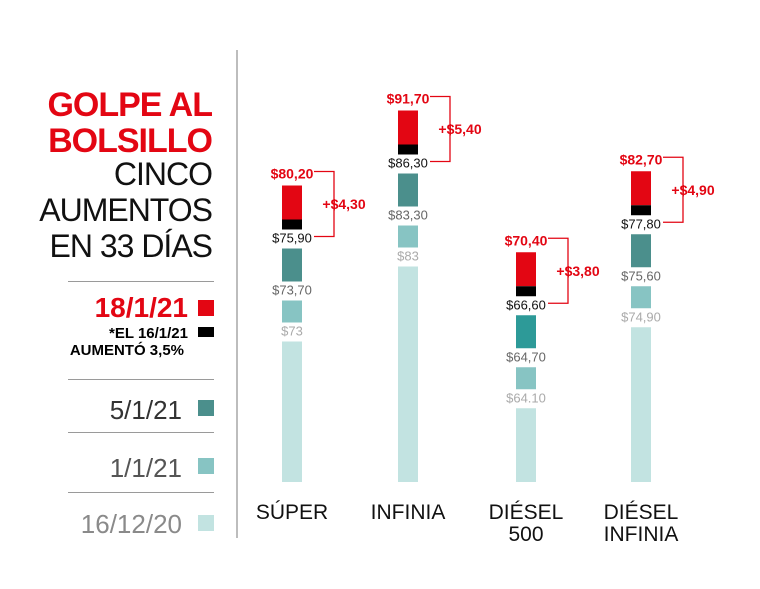  I want to click on subtitle-line-3: EN 33 DÍAS, so click(131, 246).